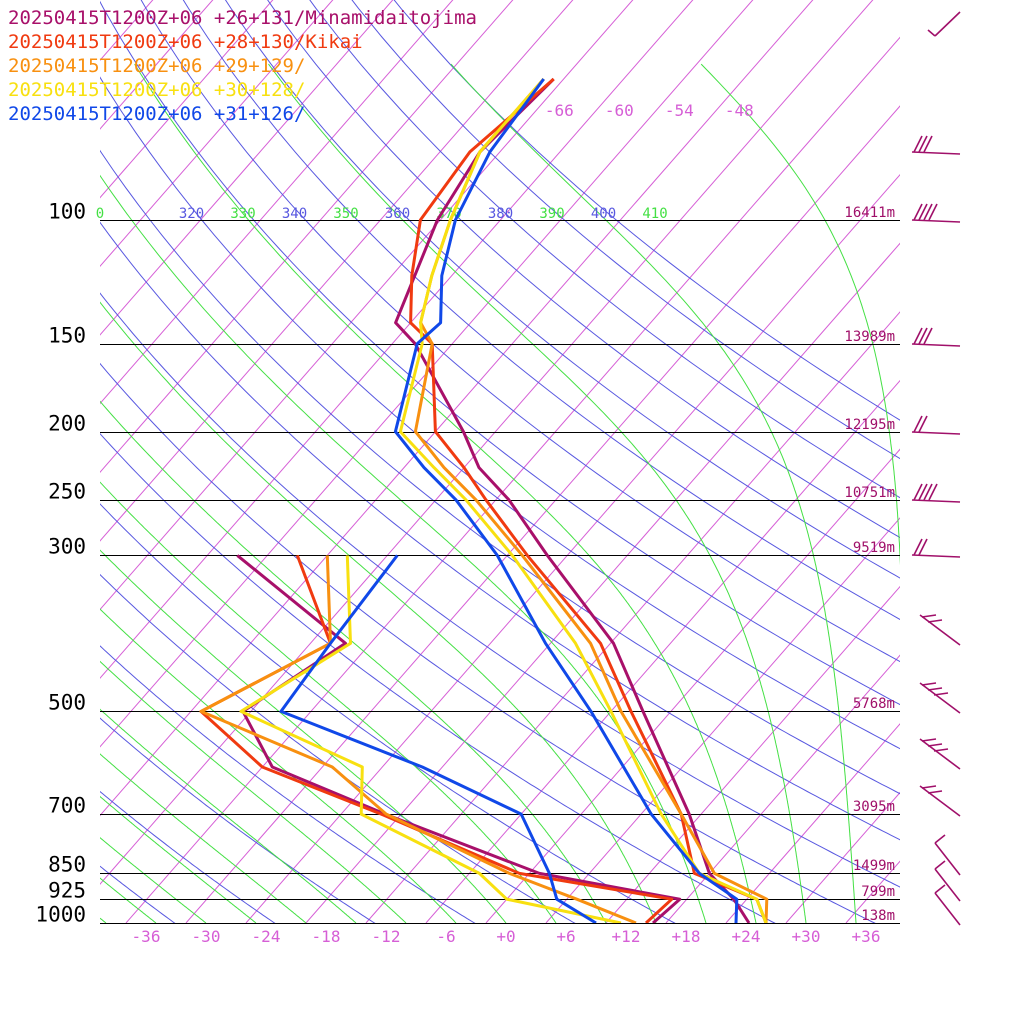 This screenshot has height=1024, width=1024. I want to click on geopotential-height-label: 12195m, so click(869, 425).